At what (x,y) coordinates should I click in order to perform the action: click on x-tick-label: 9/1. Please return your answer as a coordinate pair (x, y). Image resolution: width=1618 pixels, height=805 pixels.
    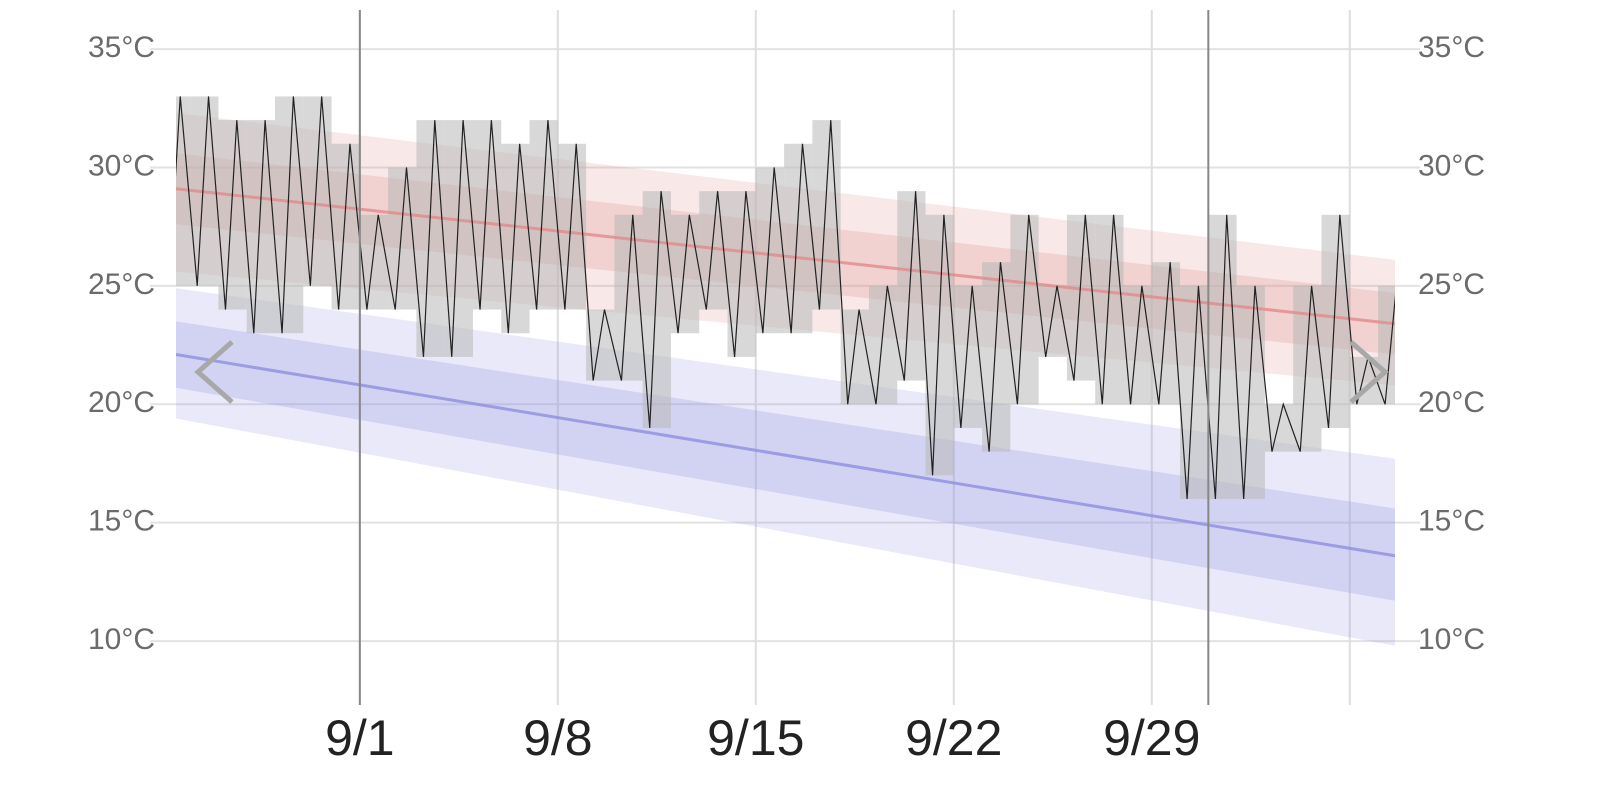
    Looking at the image, I should click on (360, 738).